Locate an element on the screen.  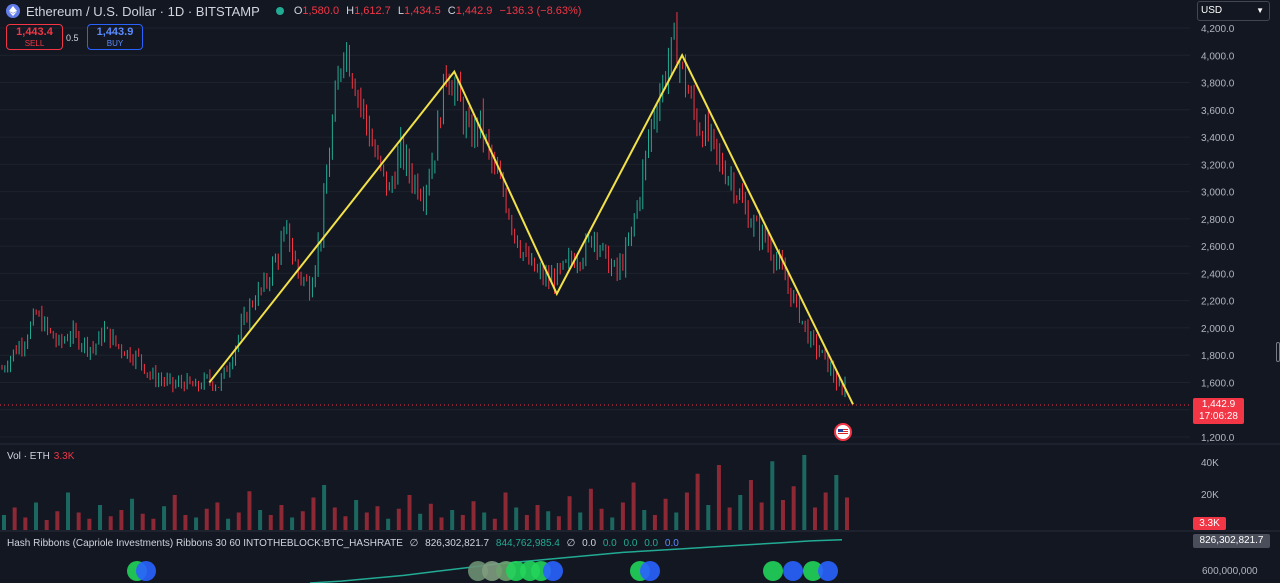
volume-bars is located at coordinates (425, 492).